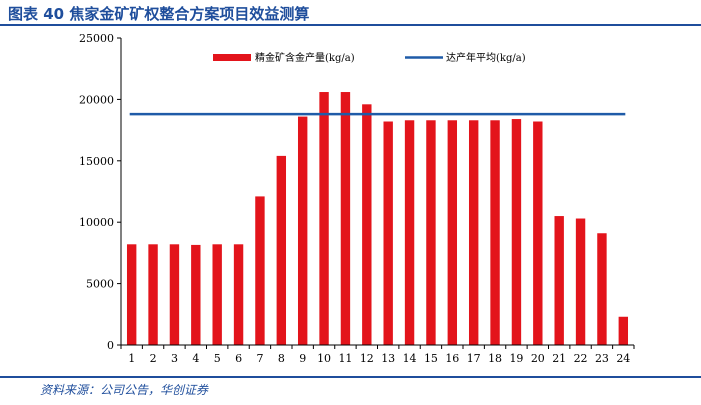 Image resolution: width=701 pixels, height=405 pixels. Describe the element at coordinates (305, 57) in the screenshot. I see `legend-bar-label: 精金矿含金产量(kg/a)` at that location.